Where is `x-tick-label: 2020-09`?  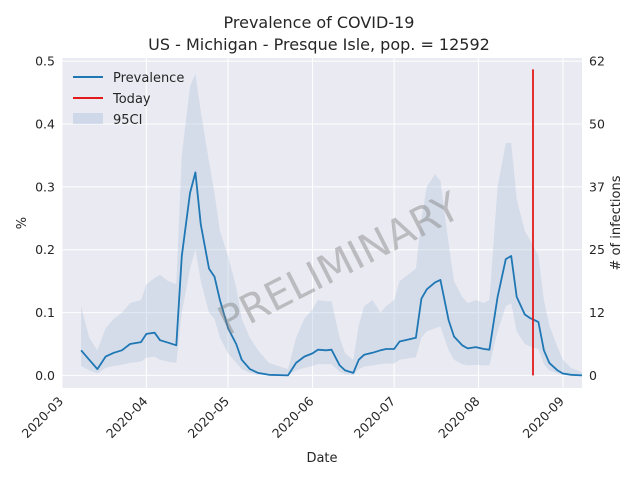 x-tick-label: 2020-09 is located at coordinates (544, 417).